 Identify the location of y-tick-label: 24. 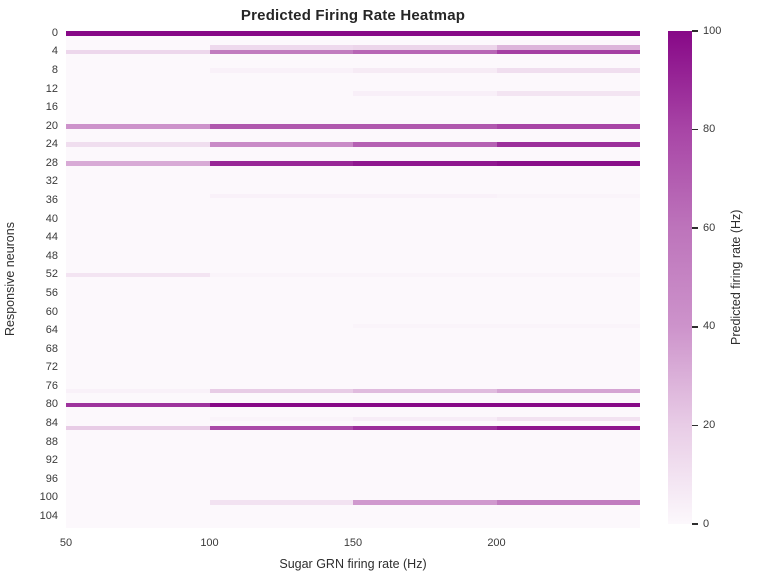
(51, 144).